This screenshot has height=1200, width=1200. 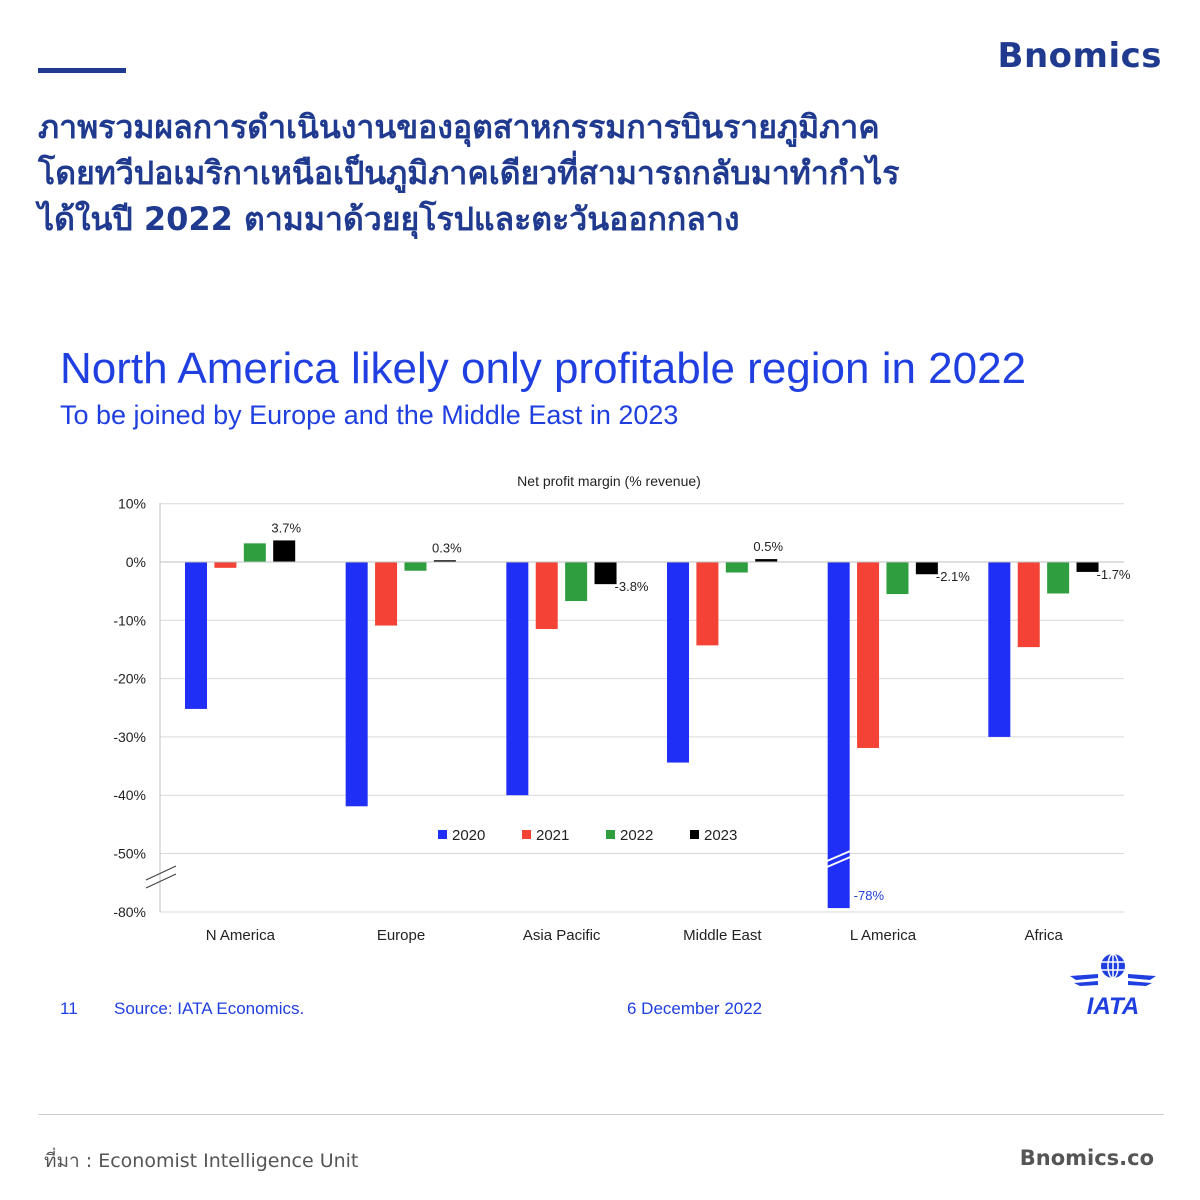 What do you see at coordinates (129, 679) in the screenshot?
I see `y-tick-label: -20%` at bounding box center [129, 679].